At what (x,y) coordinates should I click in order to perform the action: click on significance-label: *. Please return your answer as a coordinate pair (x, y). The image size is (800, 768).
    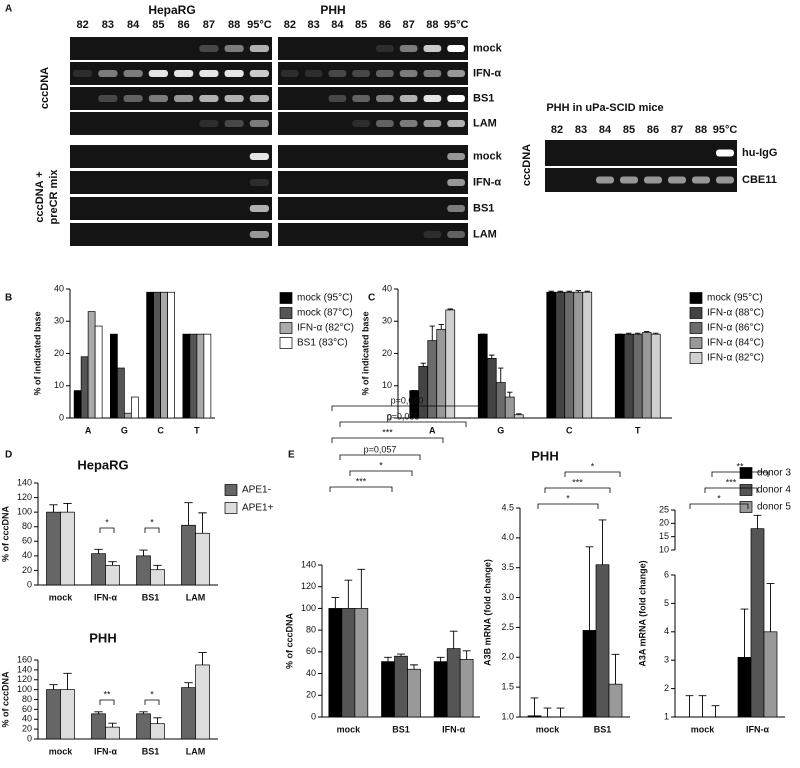
    Looking at the image, I should click on (152, 694).